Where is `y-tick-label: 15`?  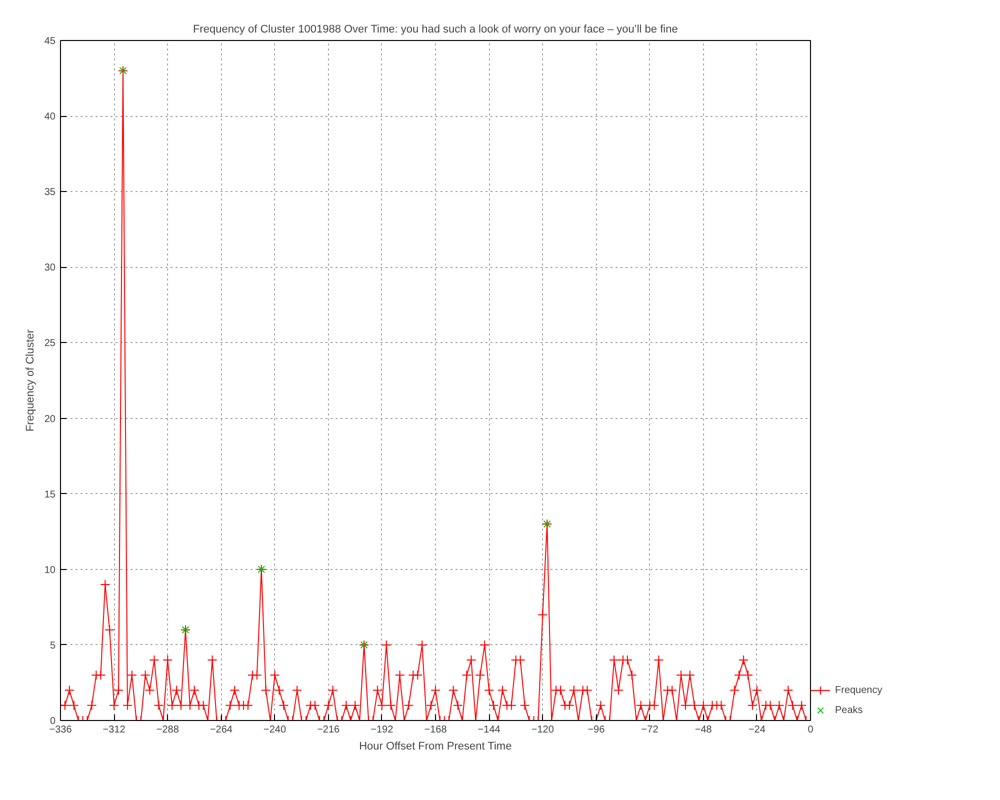
y-tick-label: 15 is located at coordinates (50, 494).